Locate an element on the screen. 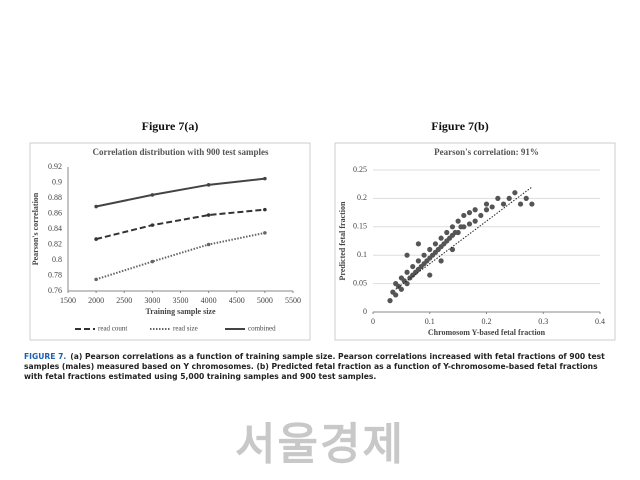  y-tick-label: 0.8 is located at coordinates (57, 259).